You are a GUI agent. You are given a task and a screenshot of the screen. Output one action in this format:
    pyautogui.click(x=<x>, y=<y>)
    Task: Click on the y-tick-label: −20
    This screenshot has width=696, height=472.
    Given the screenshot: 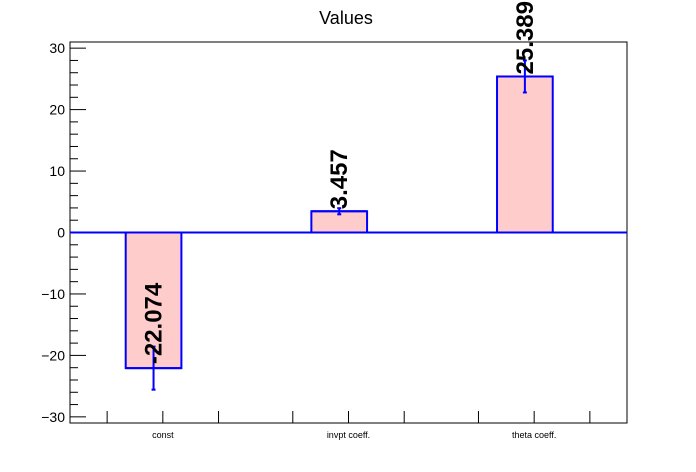 What is the action you would take?
    pyautogui.click(x=53, y=355)
    